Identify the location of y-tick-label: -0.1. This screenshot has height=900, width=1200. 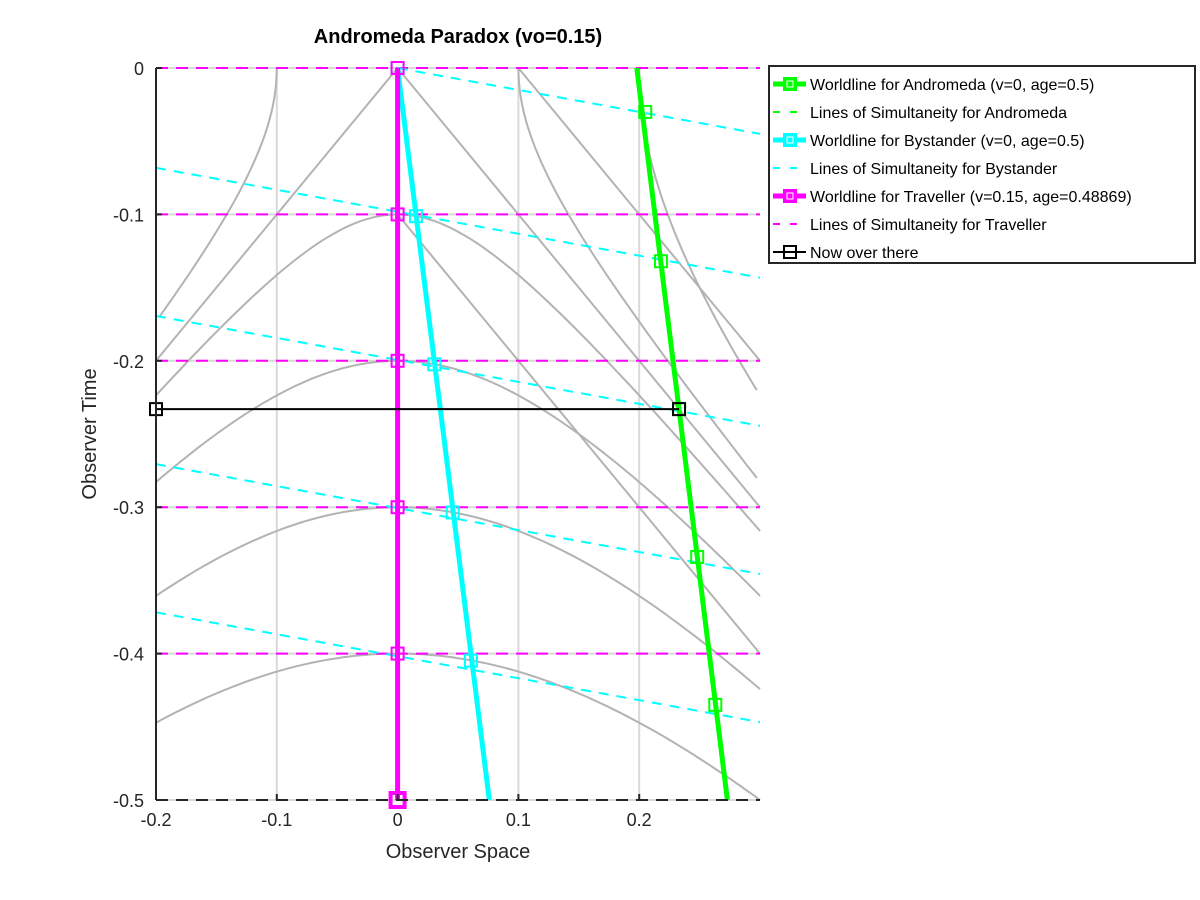
(128, 215).